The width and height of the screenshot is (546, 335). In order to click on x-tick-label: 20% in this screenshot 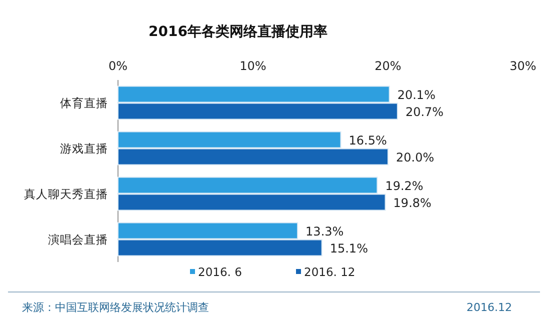, I will do `click(388, 66)`.